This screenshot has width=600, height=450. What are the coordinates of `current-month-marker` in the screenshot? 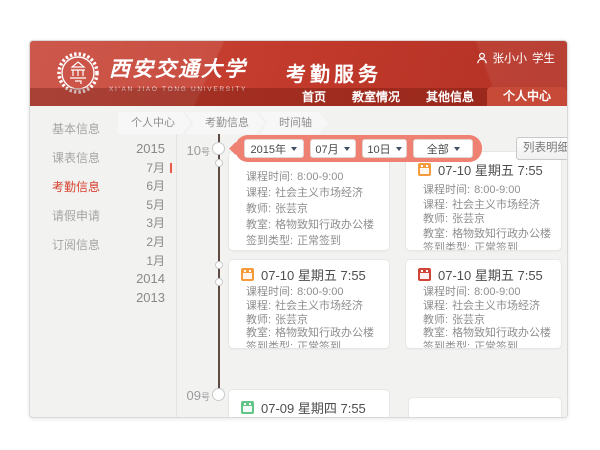 It's located at (171, 167).